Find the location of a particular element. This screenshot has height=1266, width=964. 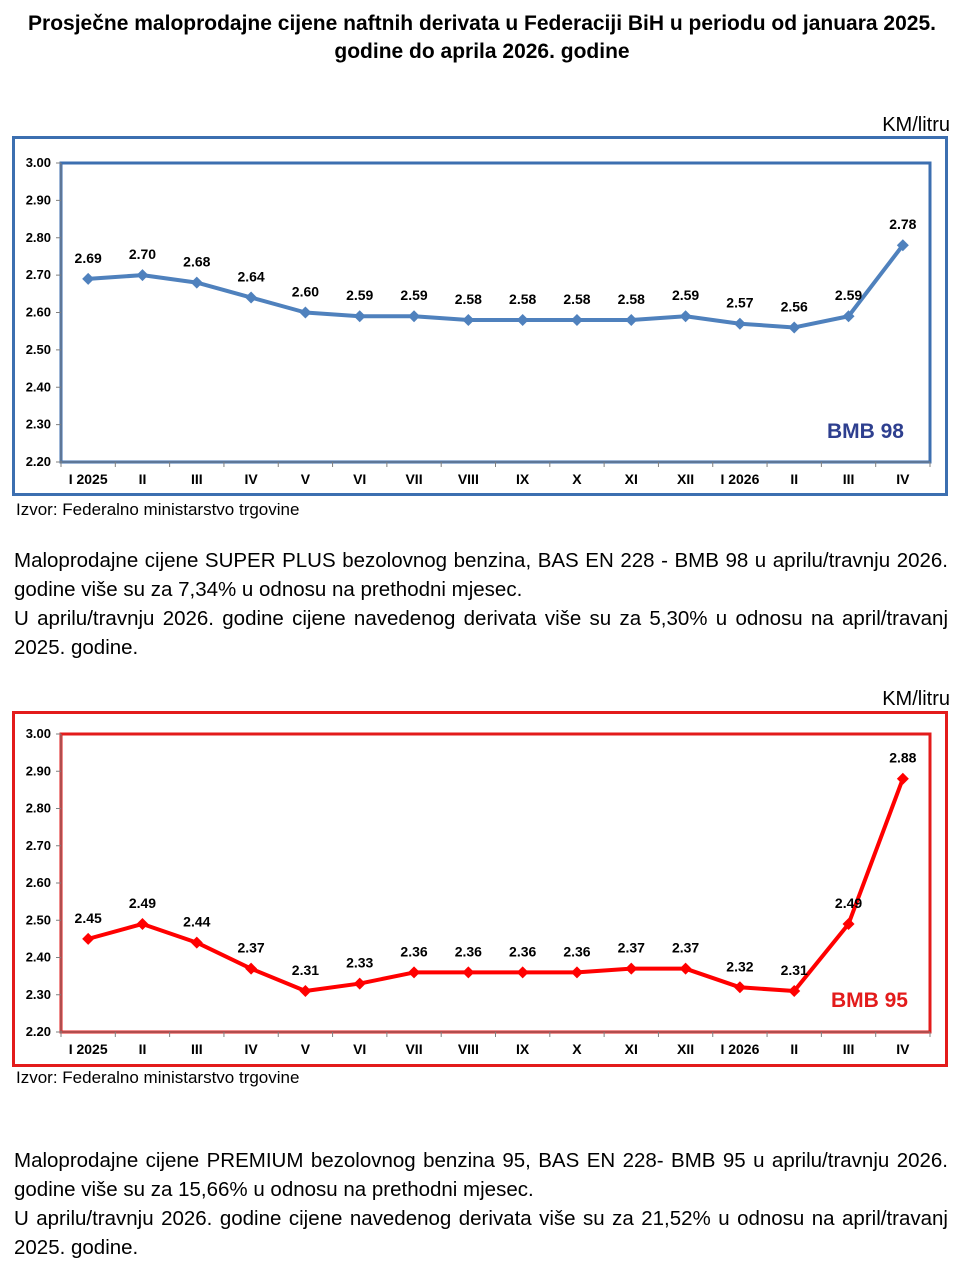

y-tick-label: 2.80 is located at coordinates (38, 237).